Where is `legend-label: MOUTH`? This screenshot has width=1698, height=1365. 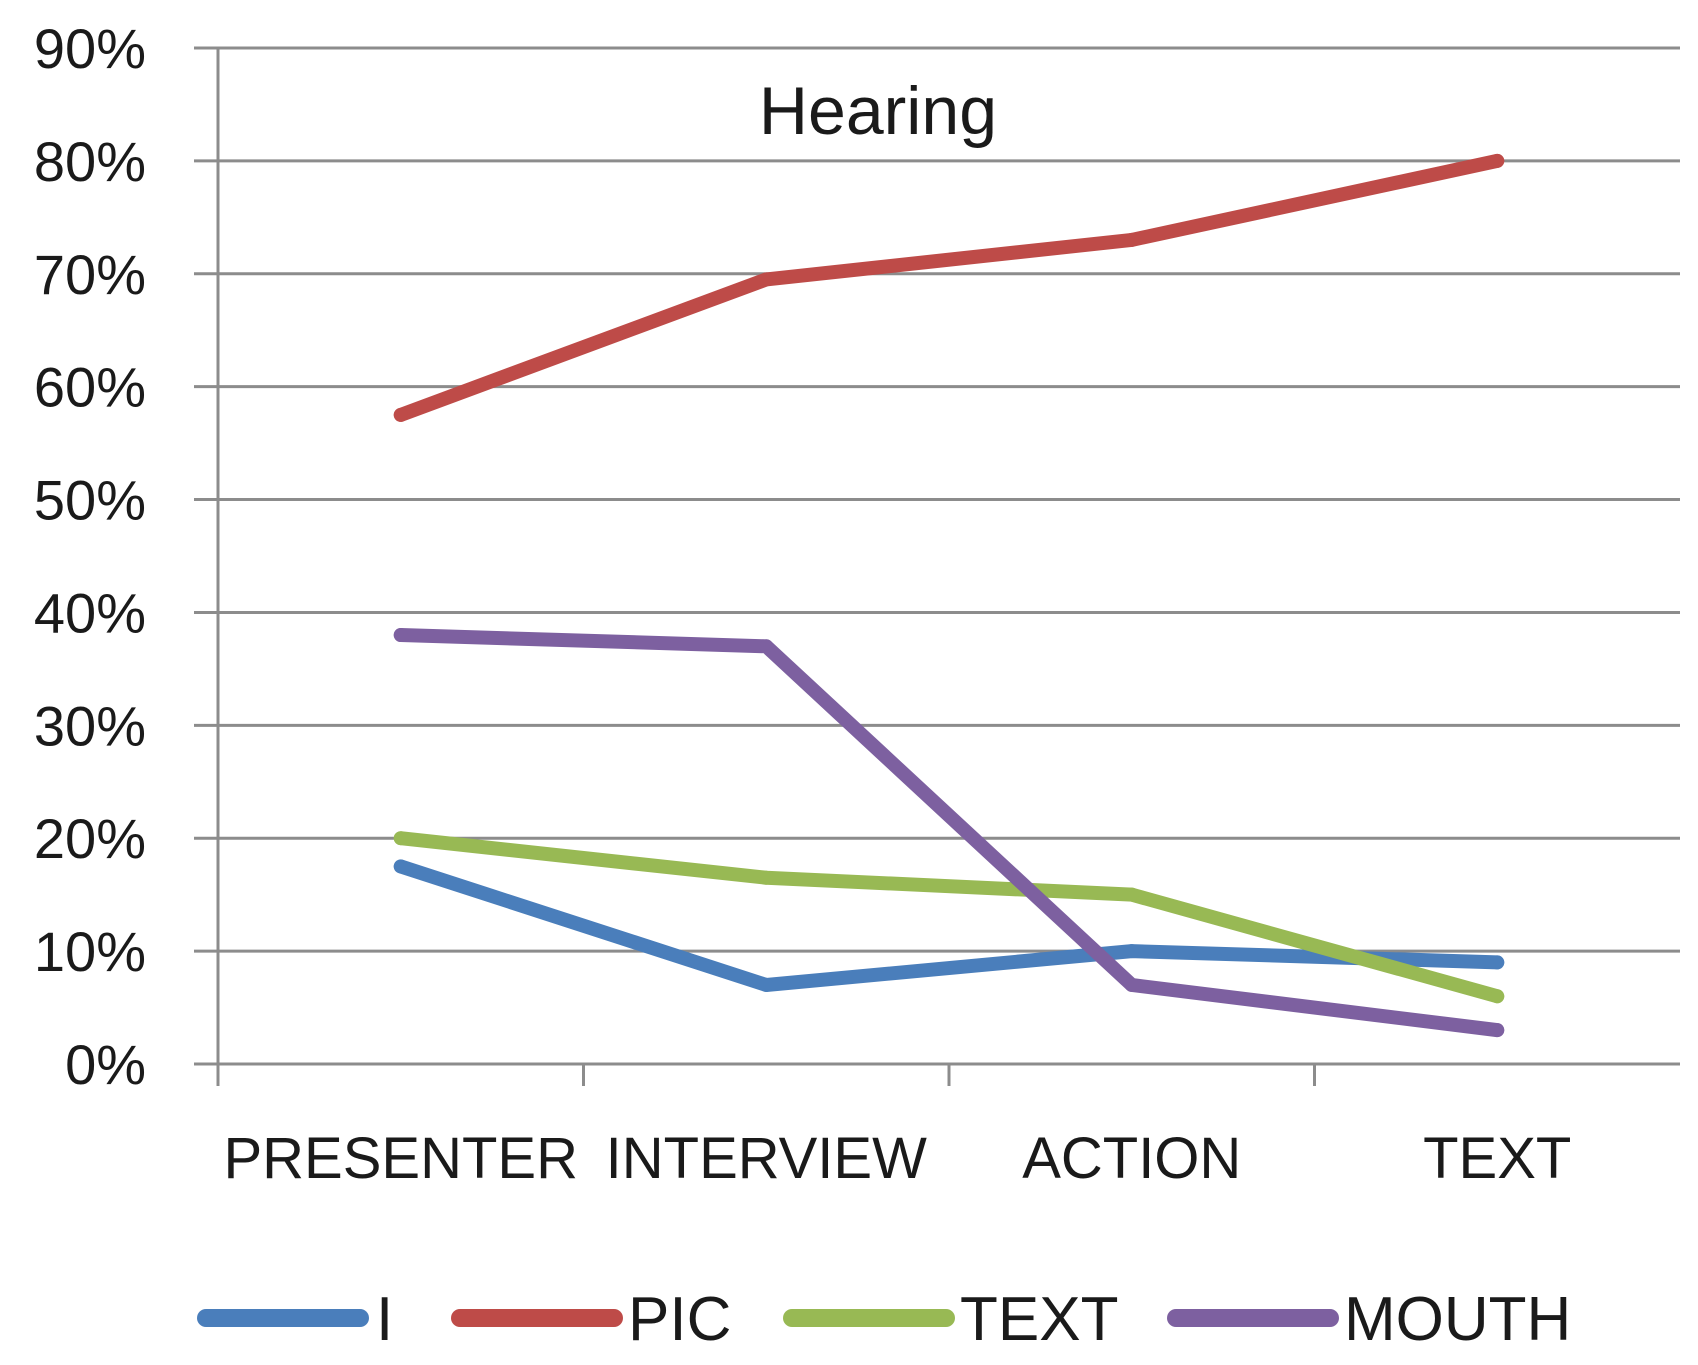
legend-label: MOUTH is located at coordinates (1457, 1319).